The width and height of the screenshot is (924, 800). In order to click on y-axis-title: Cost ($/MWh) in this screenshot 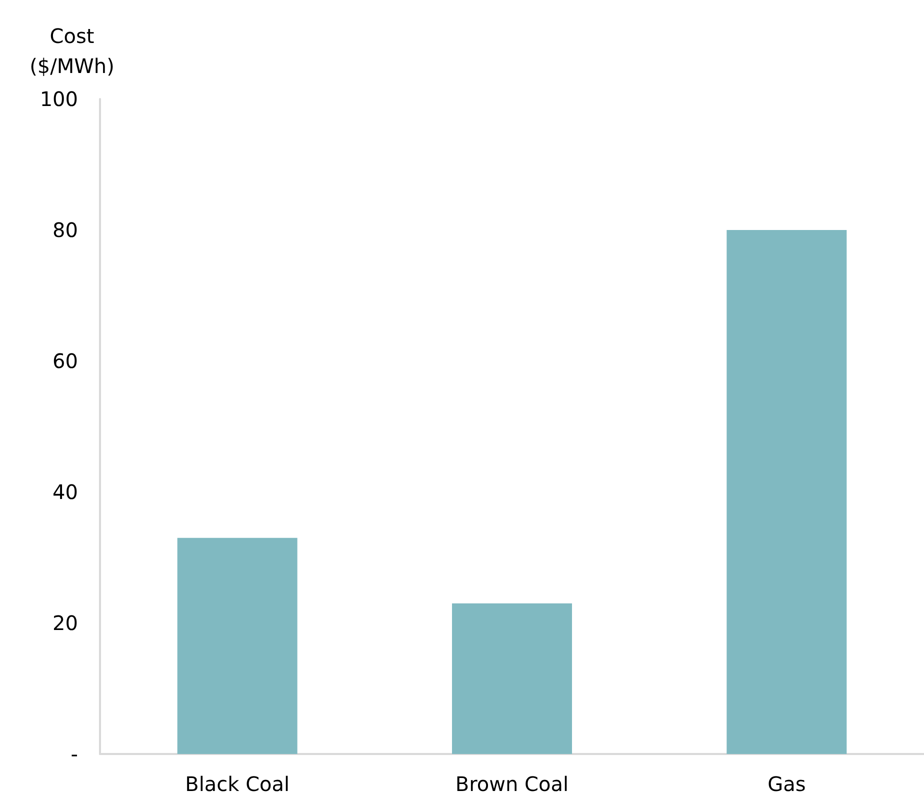, I will do `click(72, 51)`.